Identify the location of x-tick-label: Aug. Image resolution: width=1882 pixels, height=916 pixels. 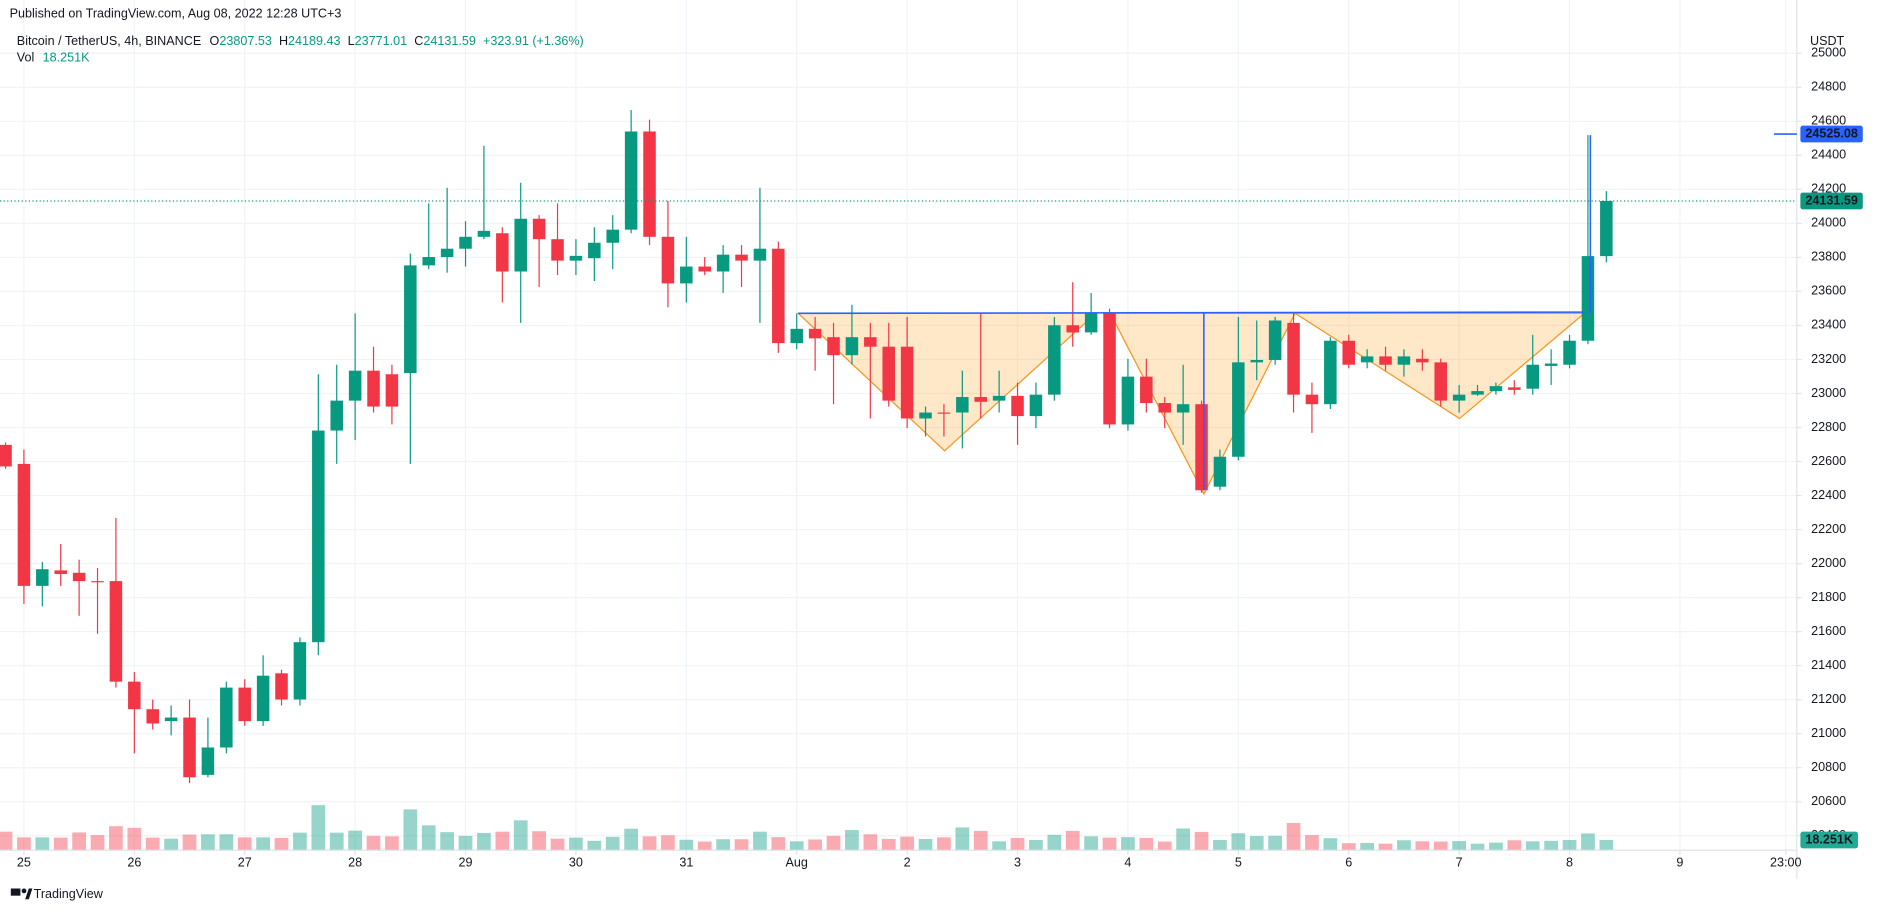
(797, 863).